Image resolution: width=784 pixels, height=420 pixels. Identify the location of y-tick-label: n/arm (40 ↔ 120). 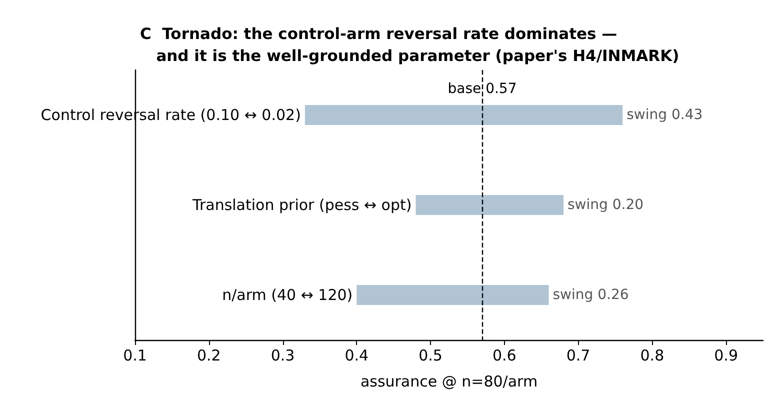
(287, 295).